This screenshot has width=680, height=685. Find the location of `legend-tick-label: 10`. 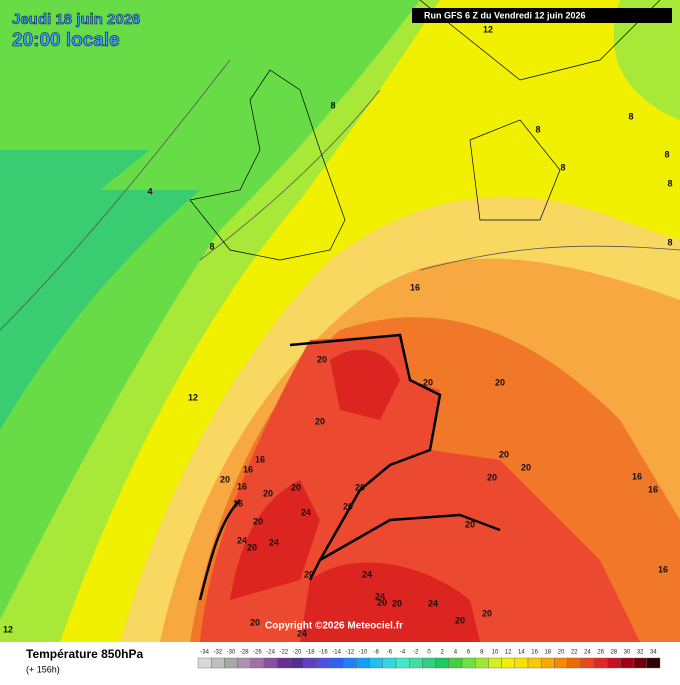

legend-tick-label: 10 is located at coordinates (495, 653).